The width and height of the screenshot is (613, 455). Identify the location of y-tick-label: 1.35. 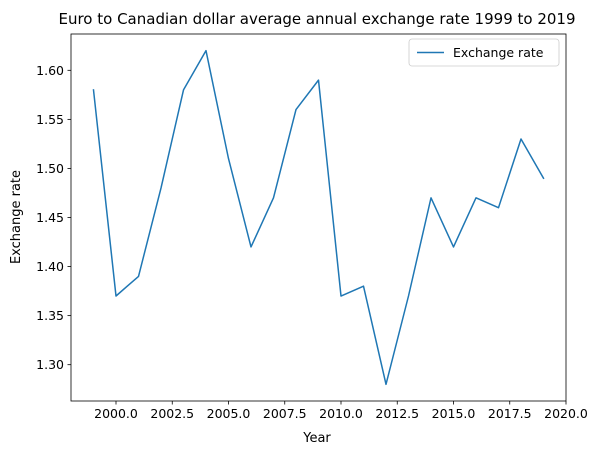
(50, 315).